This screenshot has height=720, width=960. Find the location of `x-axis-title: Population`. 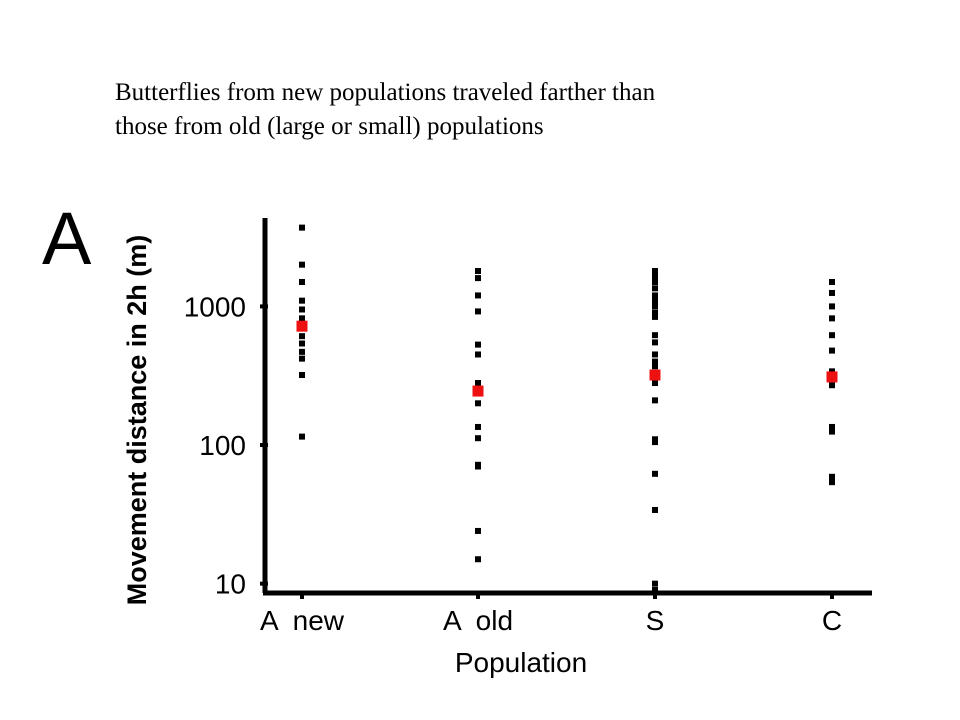

x-axis-title: Population is located at coordinates (521, 662).